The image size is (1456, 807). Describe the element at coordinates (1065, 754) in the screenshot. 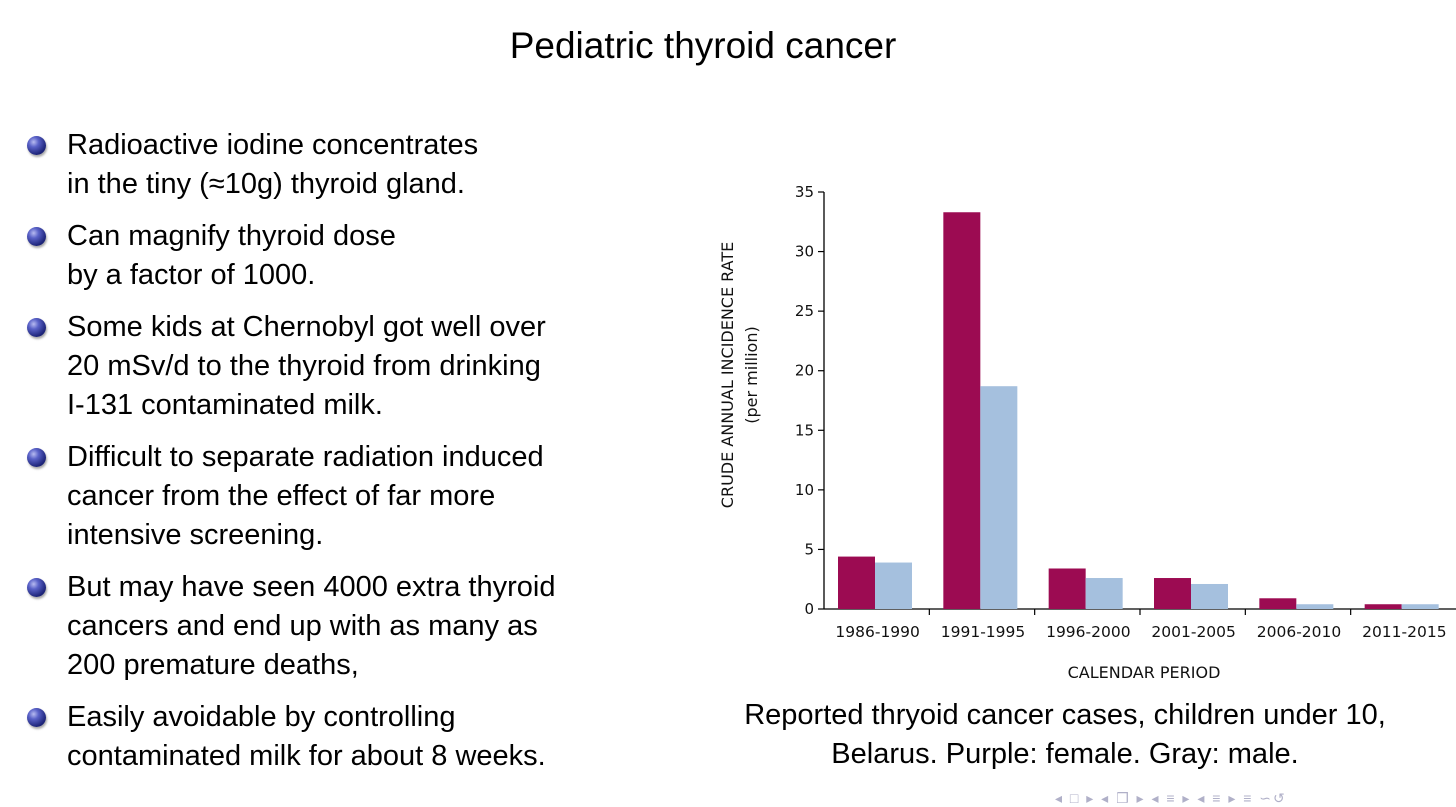

I see `caption-line: Belarus. Purple: female. Gray: male.` at that location.